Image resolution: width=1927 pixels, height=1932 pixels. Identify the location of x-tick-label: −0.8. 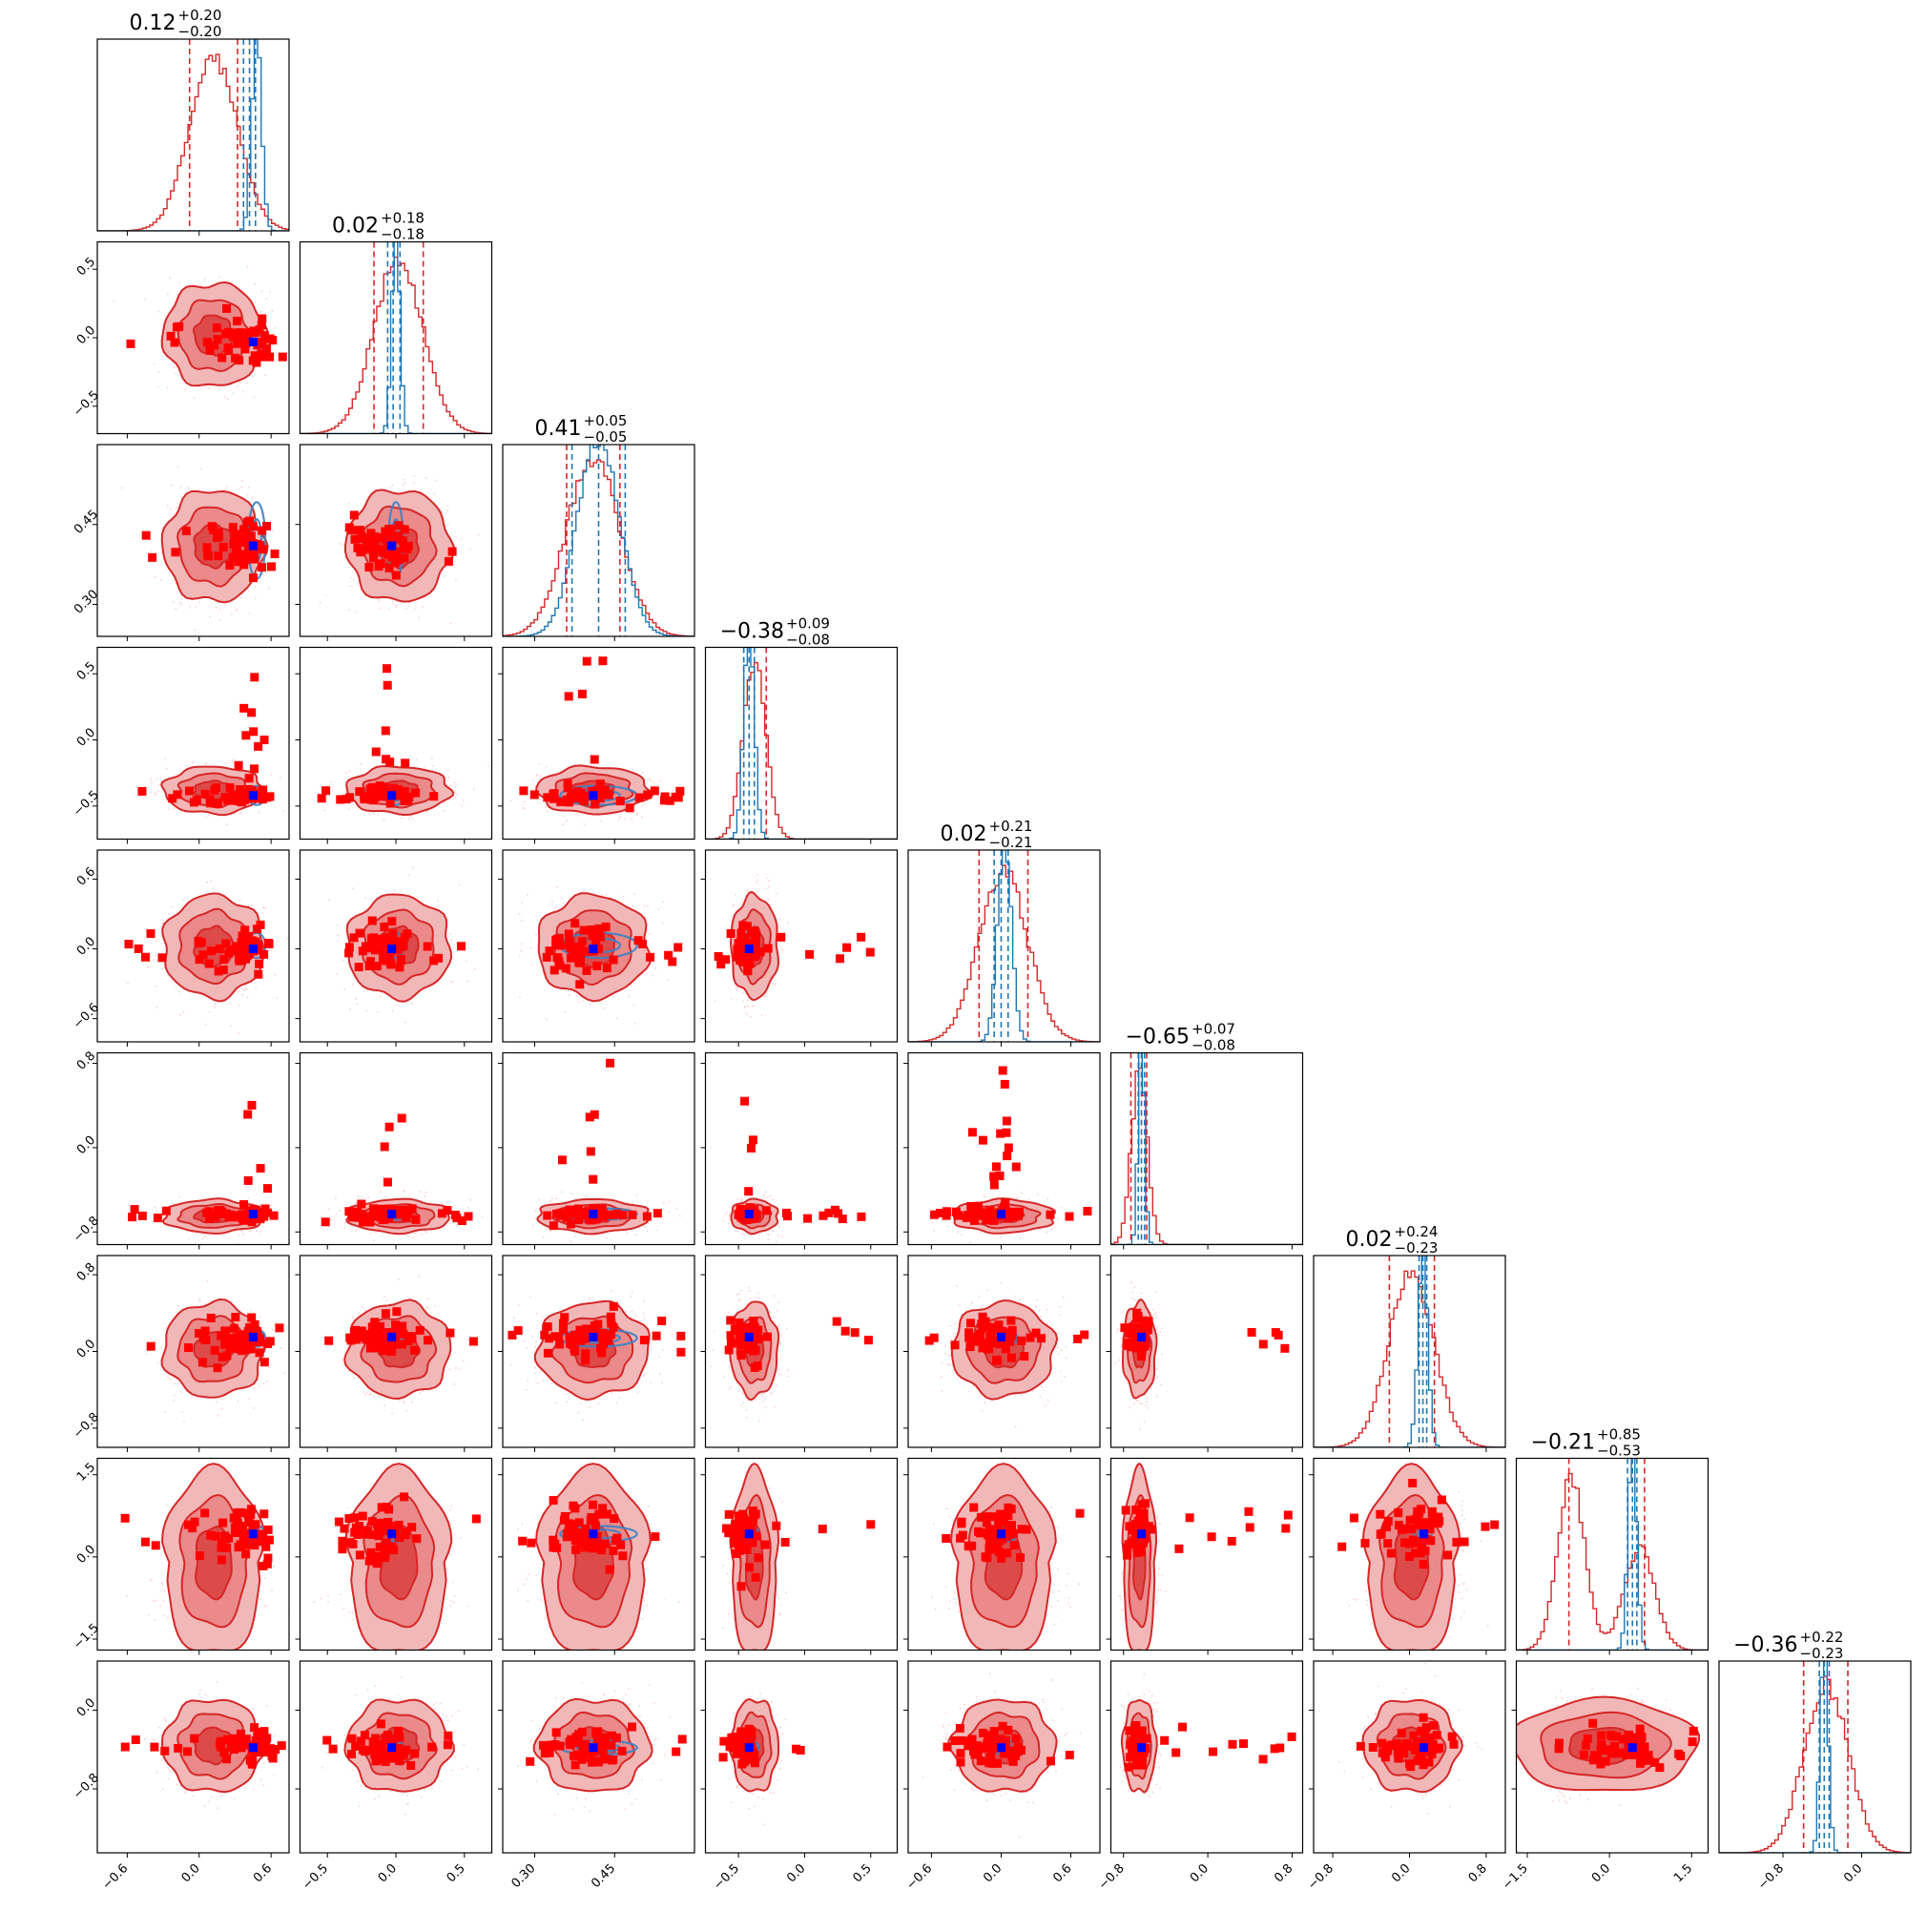
(1320, 1877).